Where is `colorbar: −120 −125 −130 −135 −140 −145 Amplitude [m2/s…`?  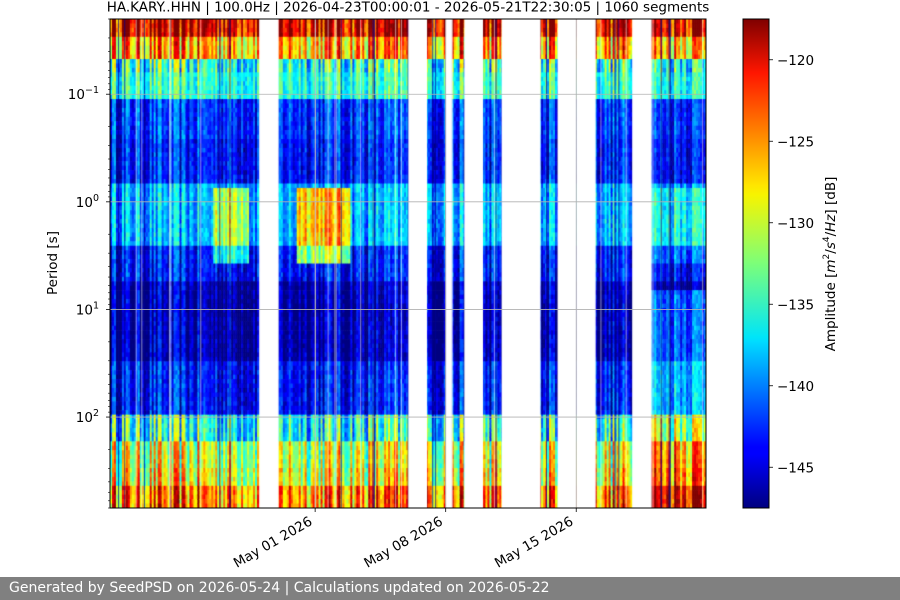
colorbar: −120 −125 −130 −135 −140 −145 Amplitude [m2/s… is located at coordinates (790, 263).